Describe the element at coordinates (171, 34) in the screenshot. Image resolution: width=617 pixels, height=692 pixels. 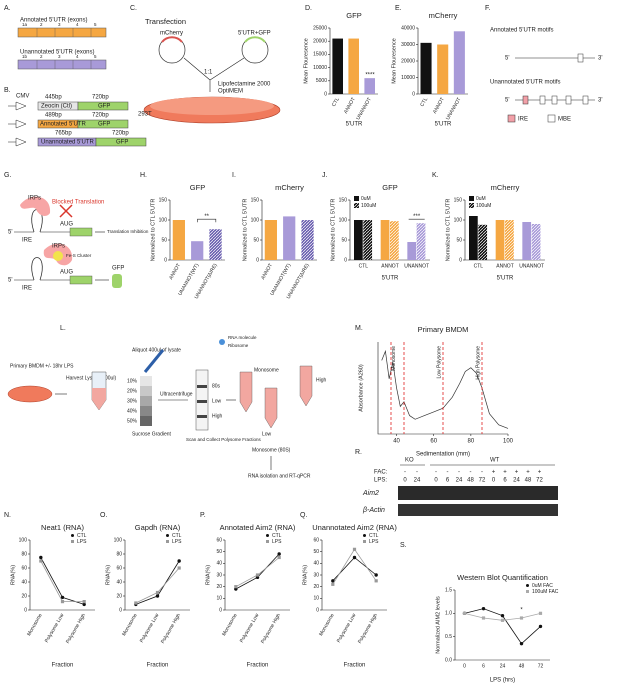
I see `label: mCherry` at that location.